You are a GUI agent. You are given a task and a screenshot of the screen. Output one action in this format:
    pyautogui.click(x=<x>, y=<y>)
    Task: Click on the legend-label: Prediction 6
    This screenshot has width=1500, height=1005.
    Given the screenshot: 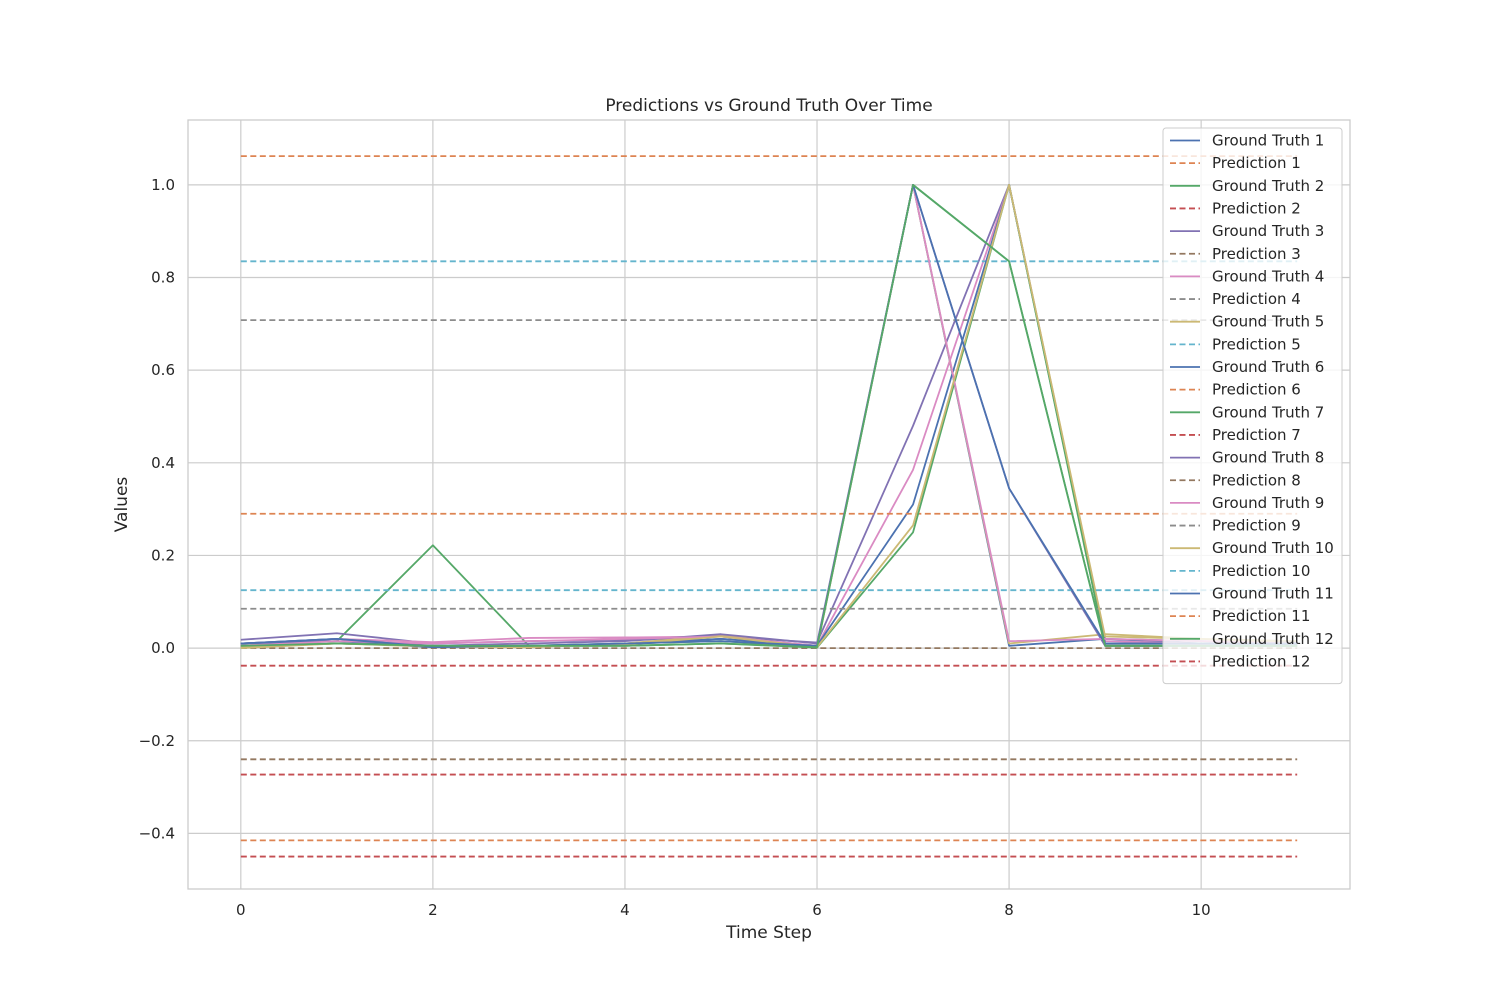 What is the action you would take?
    pyautogui.click(x=1256, y=390)
    